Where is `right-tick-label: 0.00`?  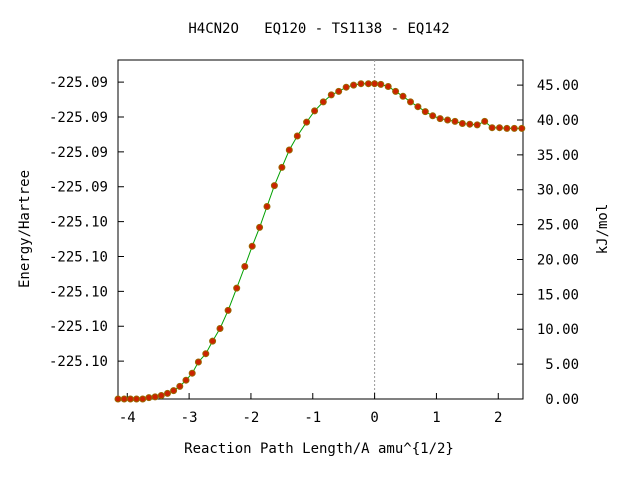 right-tick-label: 0.00 is located at coordinates (562, 400).